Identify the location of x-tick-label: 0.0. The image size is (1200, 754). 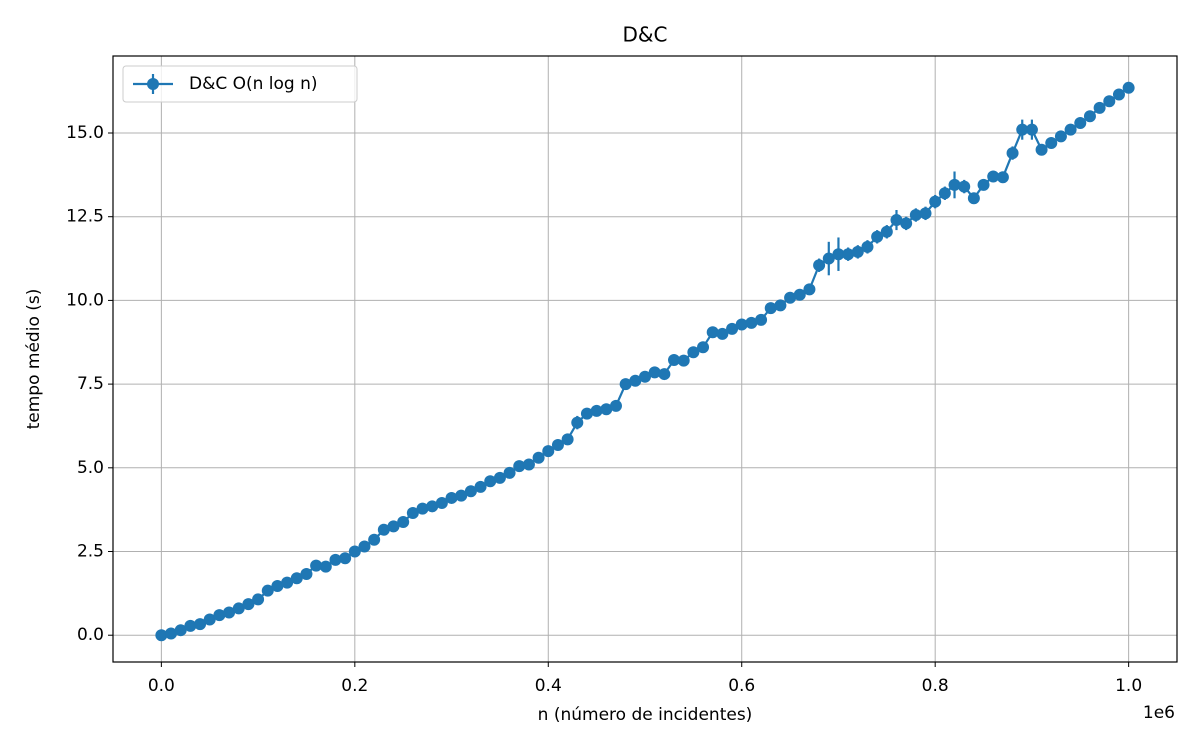
(161, 686).